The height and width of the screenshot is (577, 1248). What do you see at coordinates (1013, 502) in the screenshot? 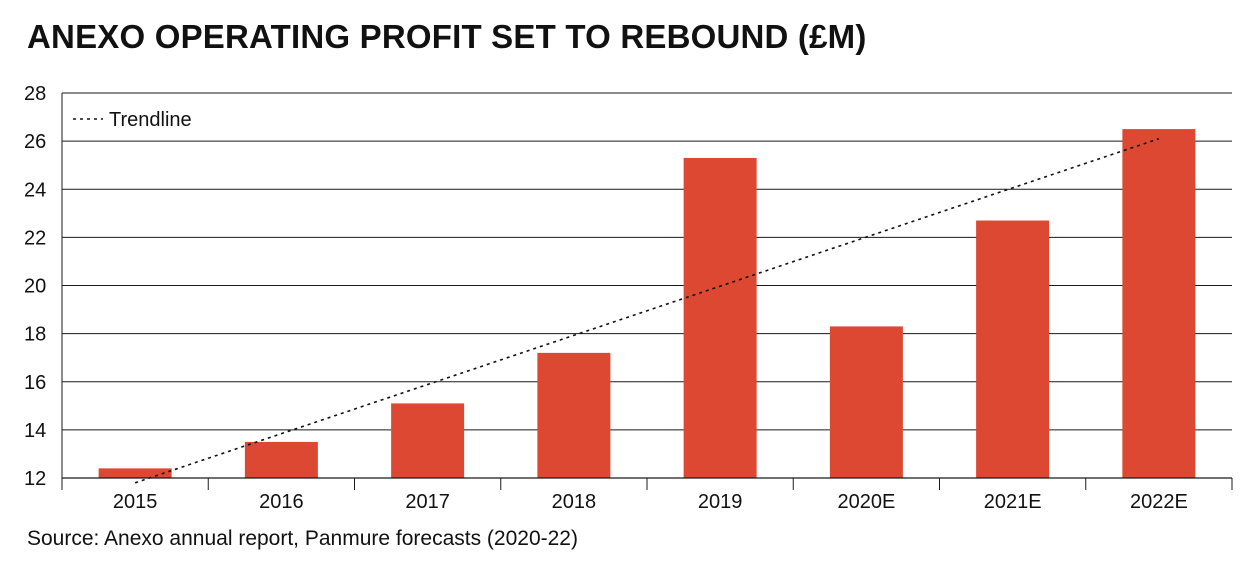
I see `x-tick-label: 2021E` at bounding box center [1013, 502].